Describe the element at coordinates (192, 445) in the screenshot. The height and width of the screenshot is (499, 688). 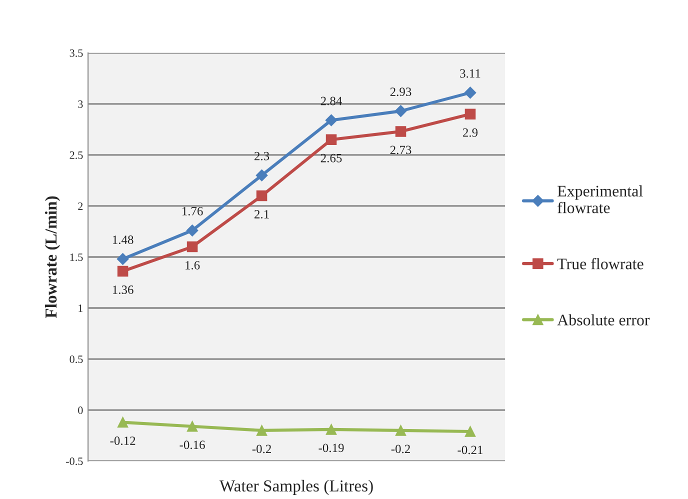
I see `data-label: -0.16` at that location.